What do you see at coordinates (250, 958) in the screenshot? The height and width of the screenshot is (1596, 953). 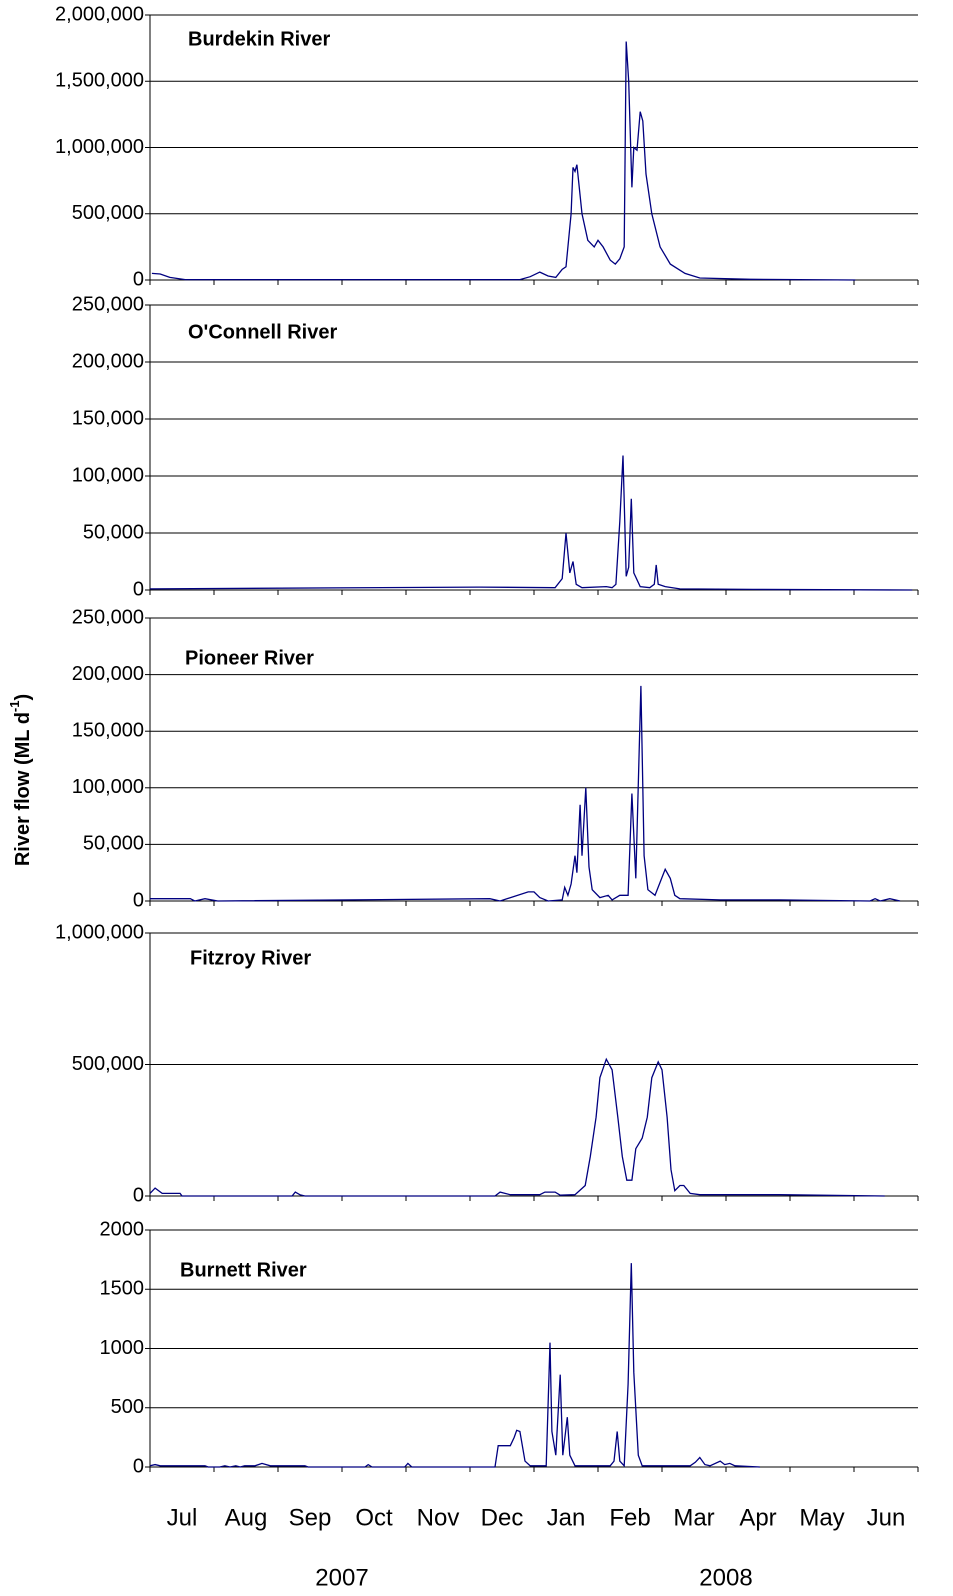 I see `panel-title: Fitzroy River` at bounding box center [250, 958].